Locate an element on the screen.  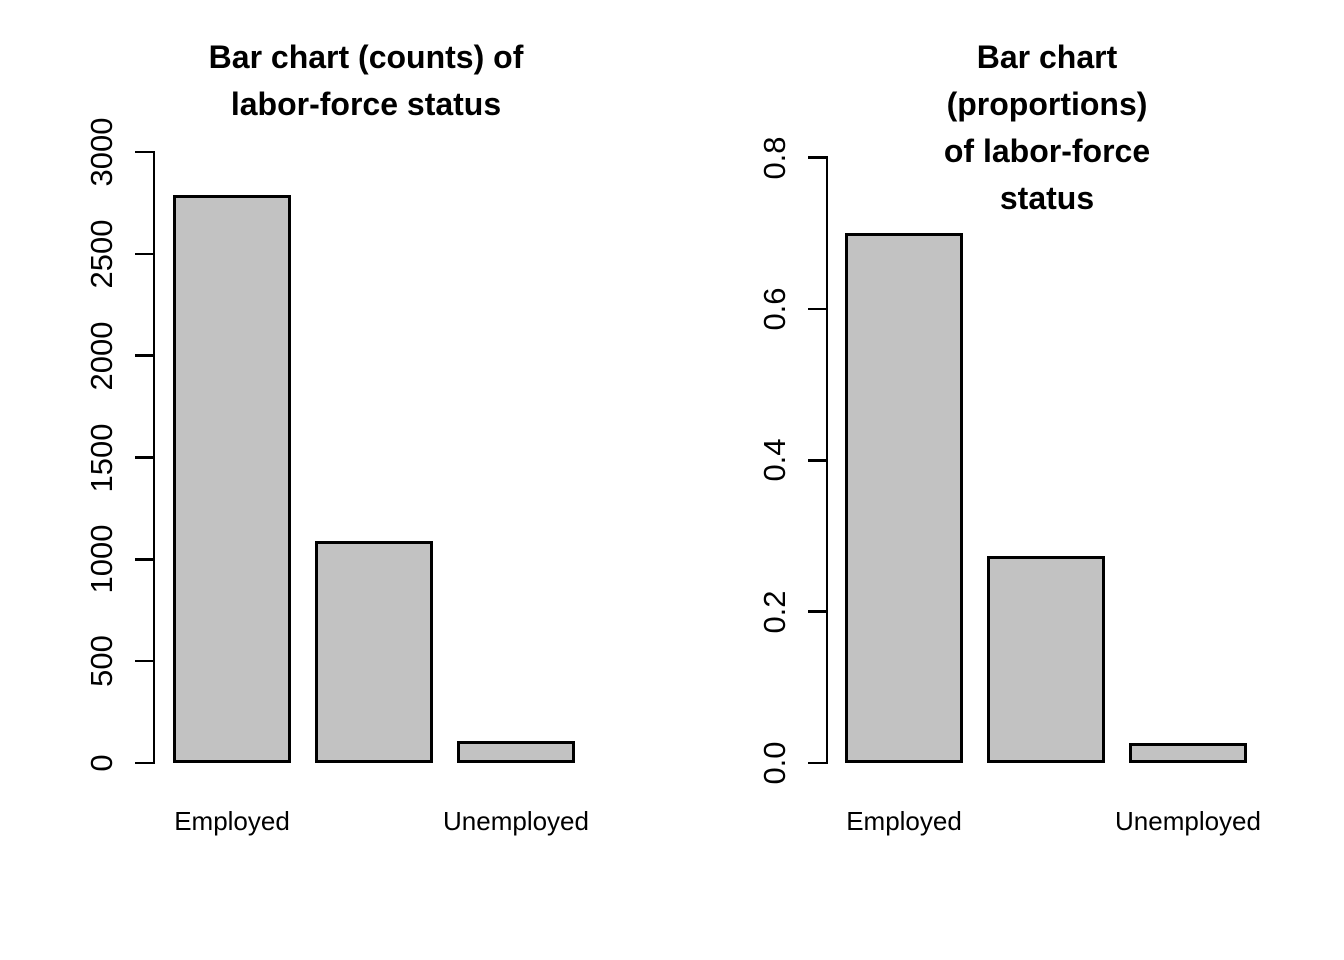
counts-chart-title: Bar chart (counts) of labor-force status is located at coordinates (366, 80).